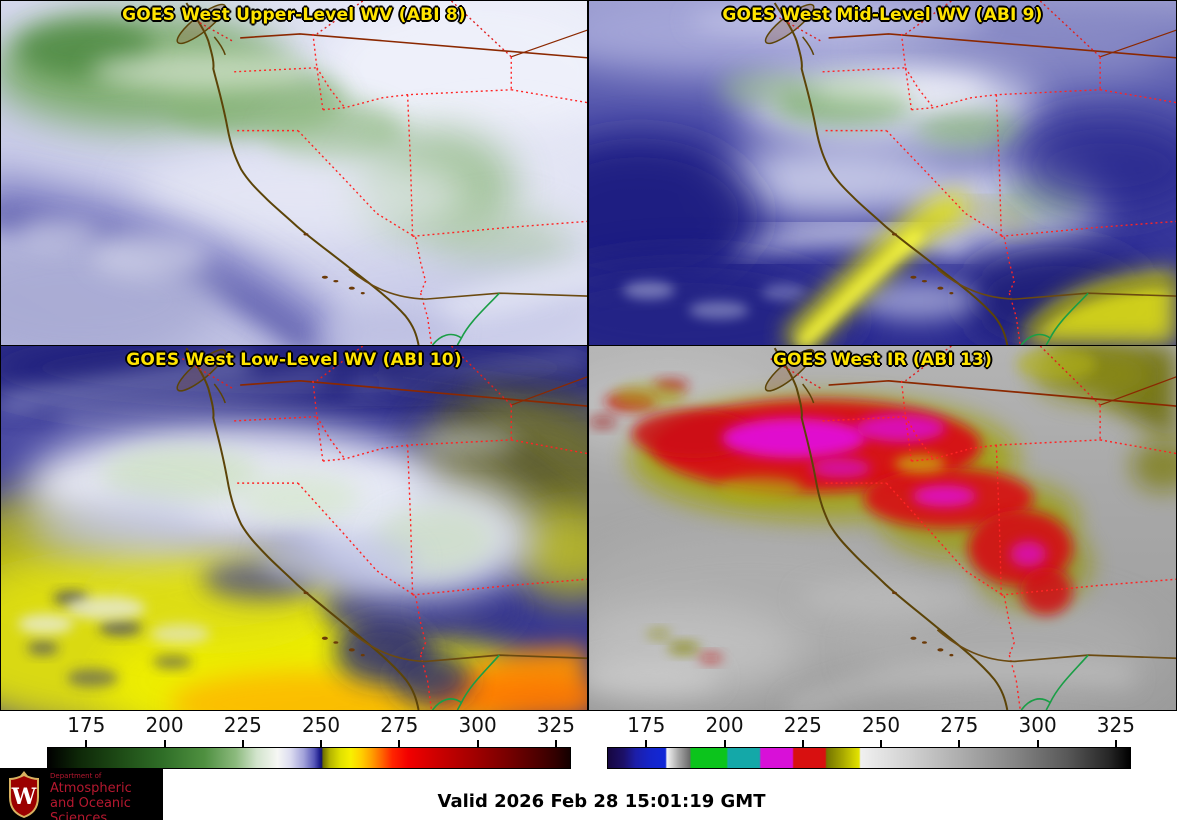 The width and height of the screenshot is (1177, 820). Describe the element at coordinates (869, 758) in the screenshot. I see `ir-colorbar-gradient` at that location.